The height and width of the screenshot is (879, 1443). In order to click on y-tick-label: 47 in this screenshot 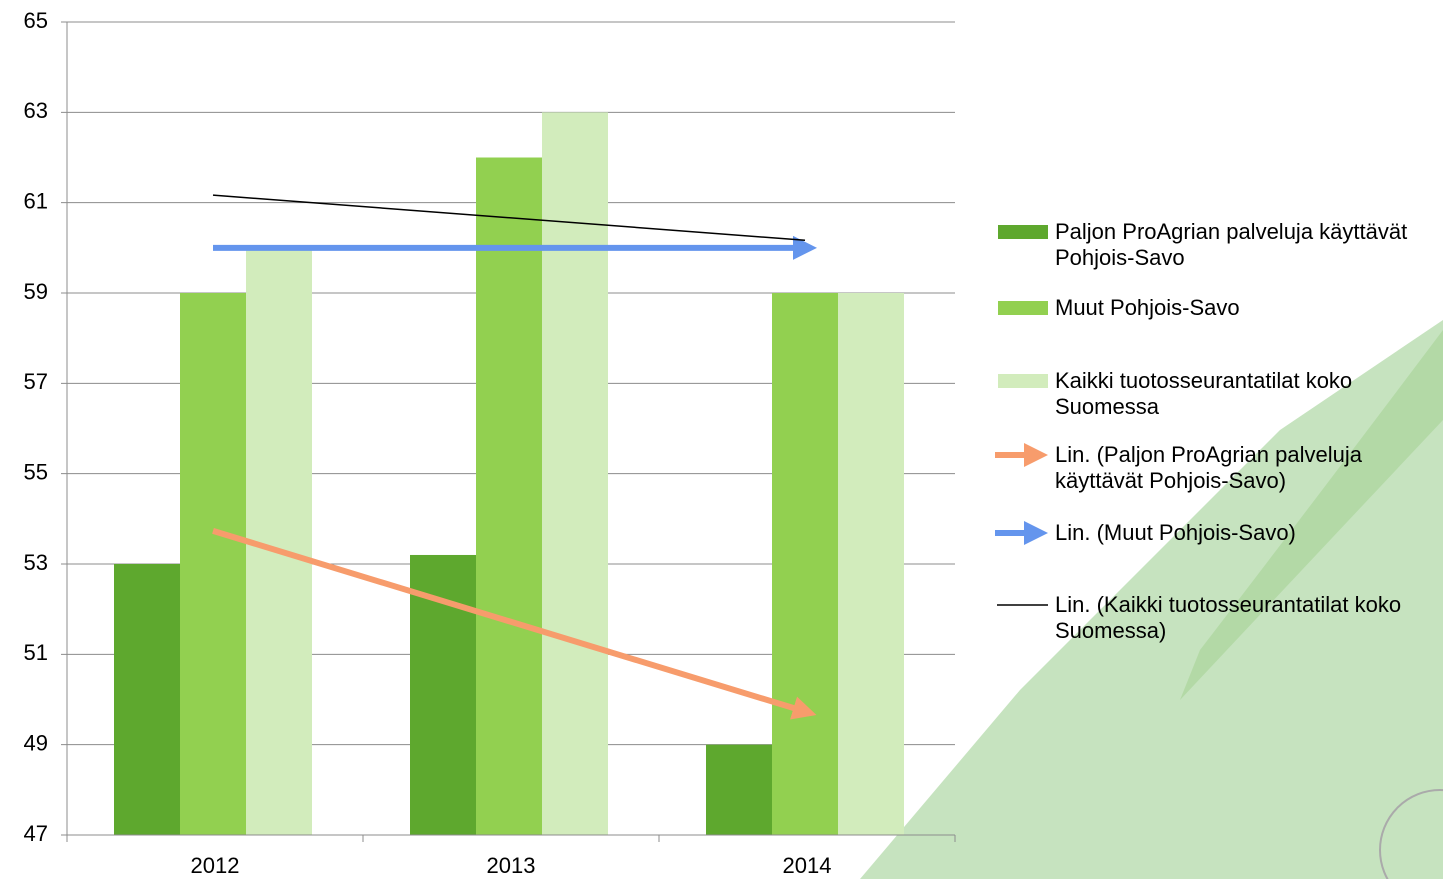, I will do `click(36, 833)`.